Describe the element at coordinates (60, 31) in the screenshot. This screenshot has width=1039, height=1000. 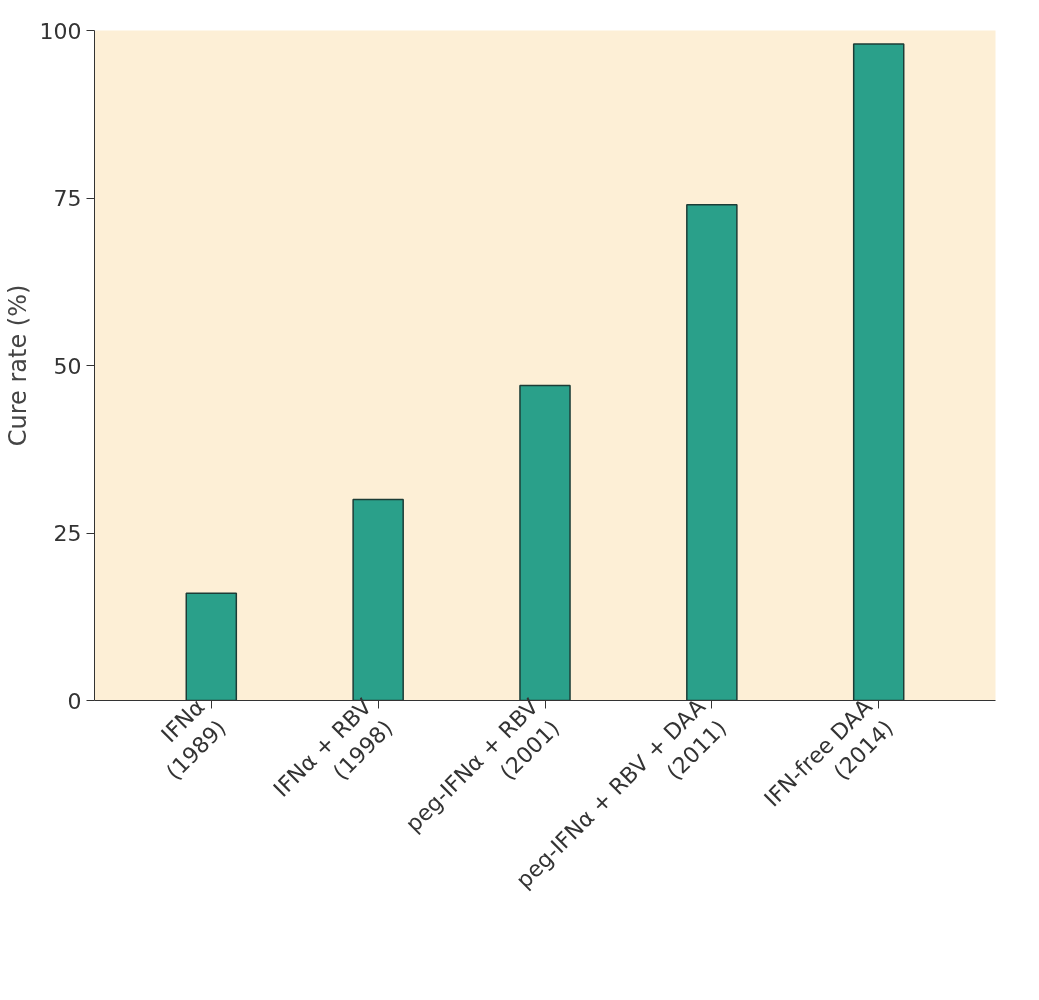
I see `y-tick-label: 100` at that location.